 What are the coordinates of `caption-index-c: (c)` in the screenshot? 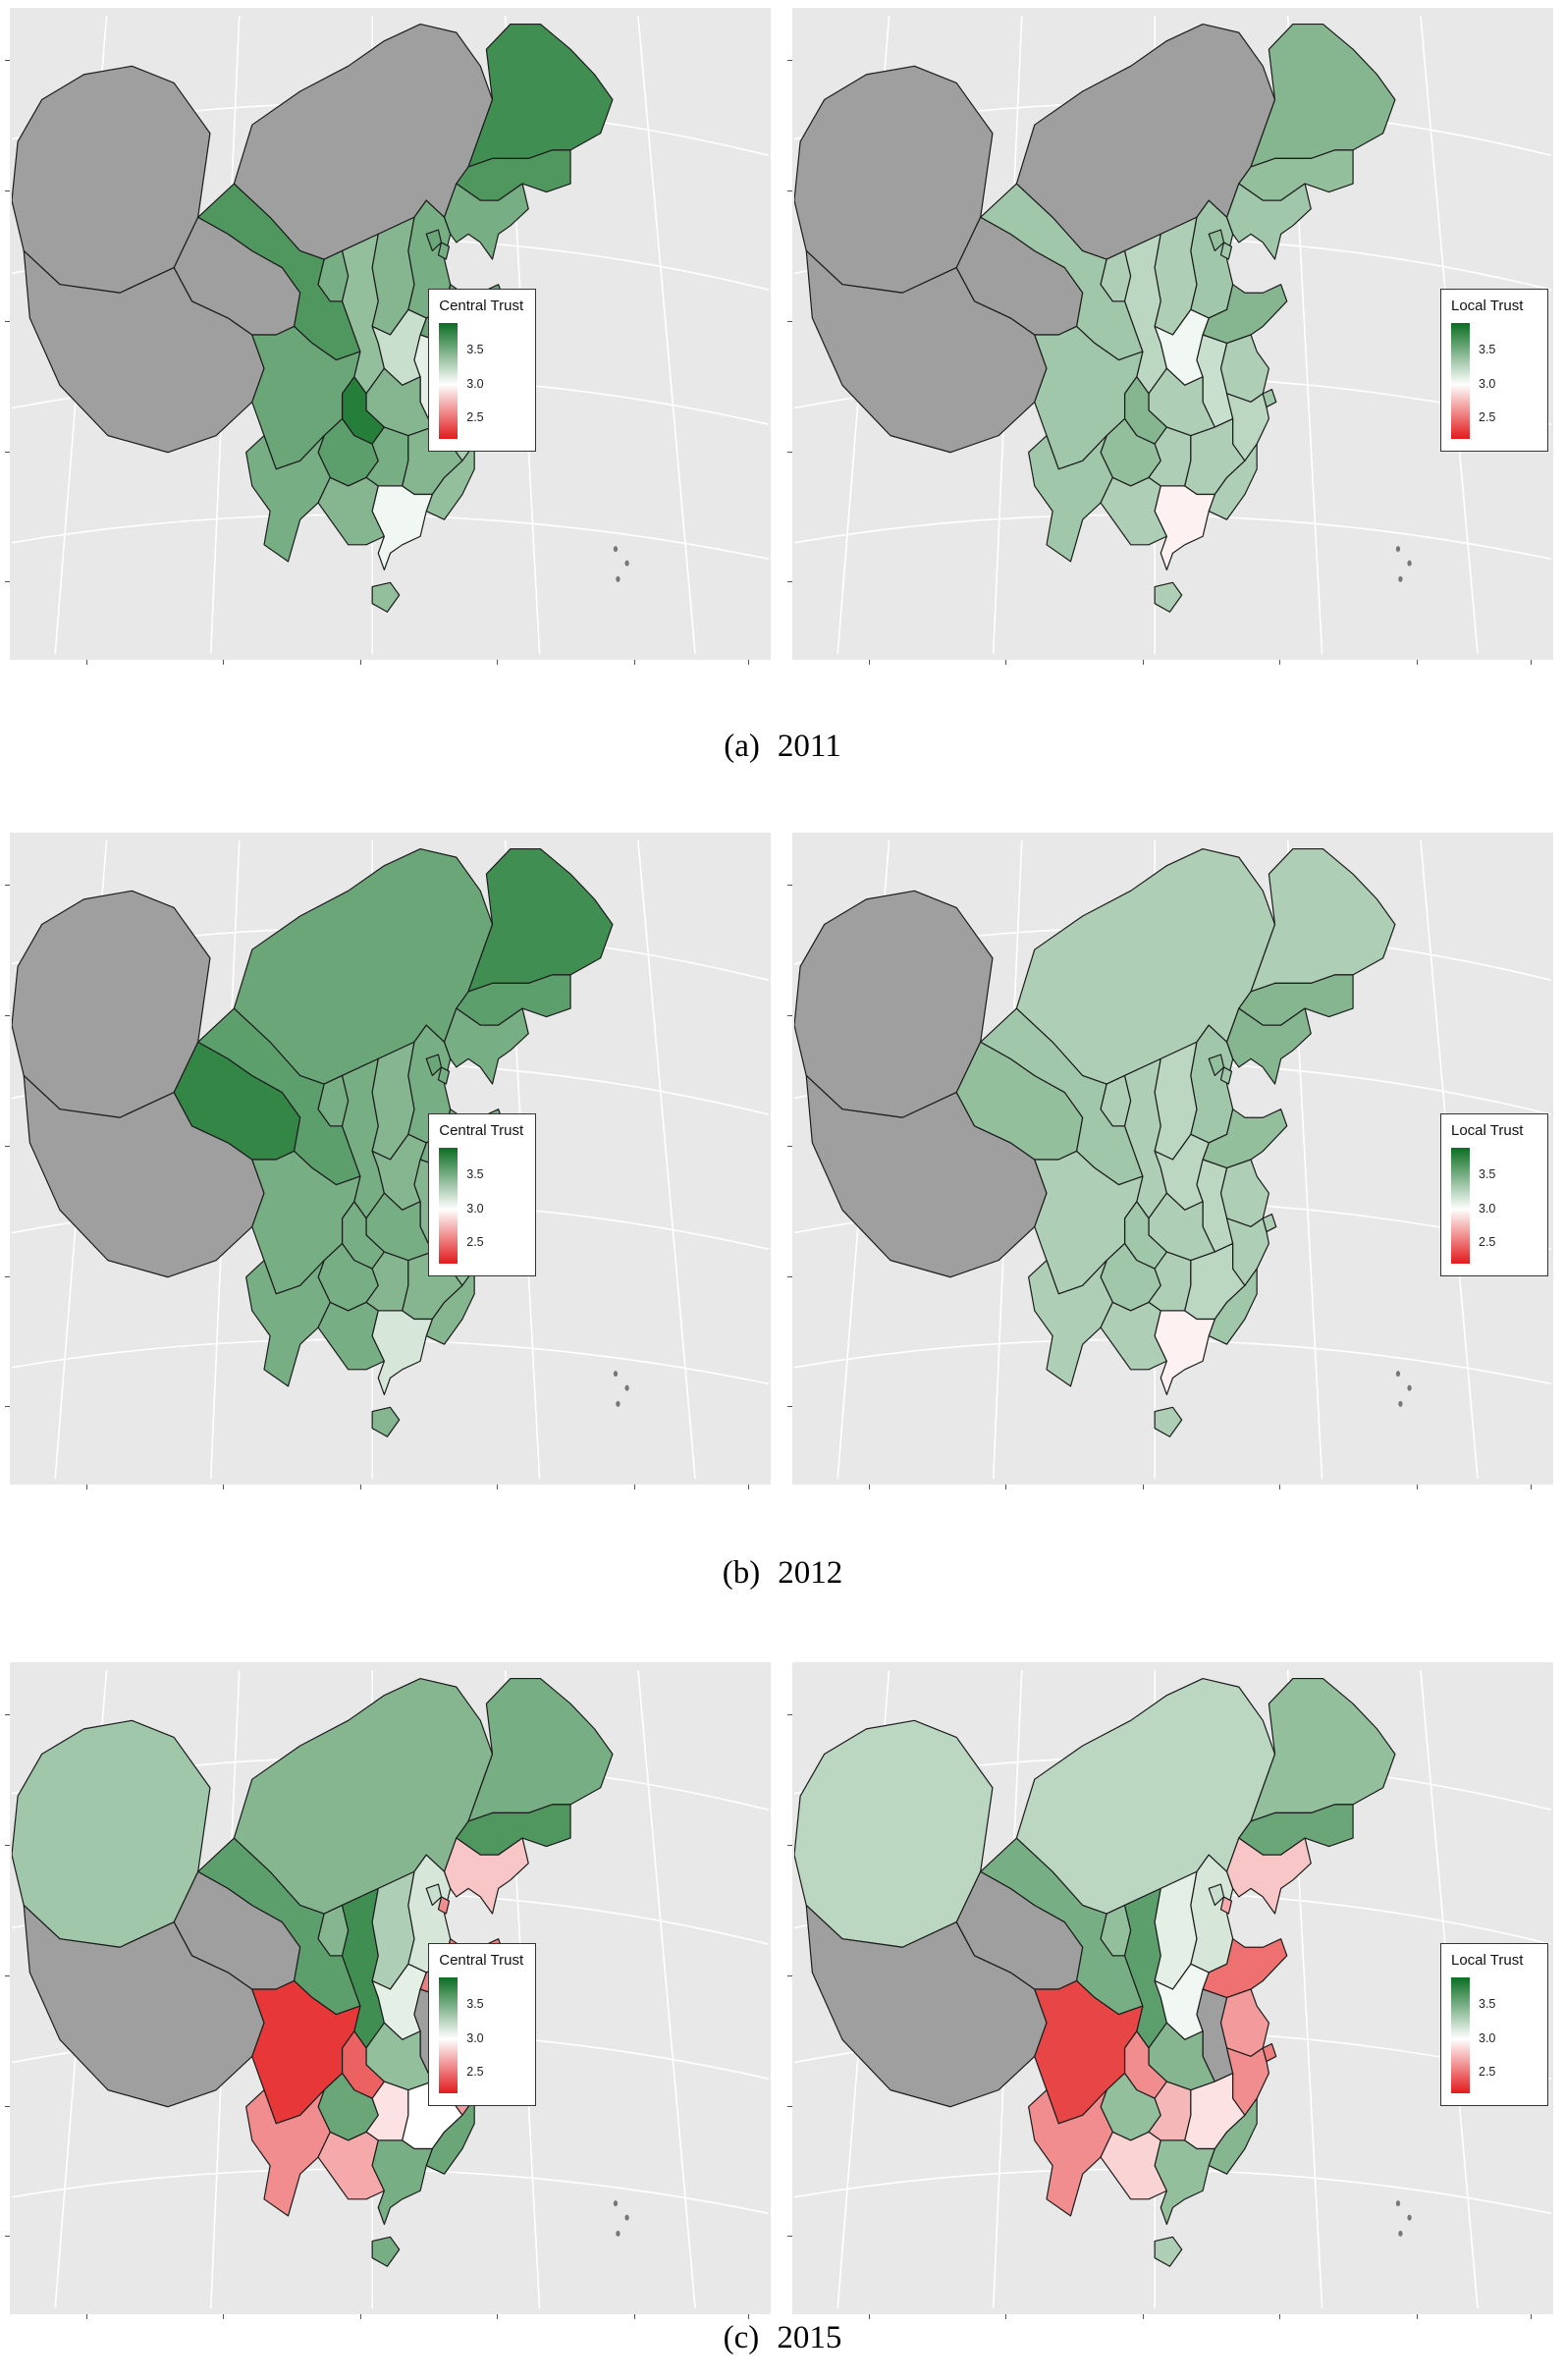 It's located at (742, 2337).